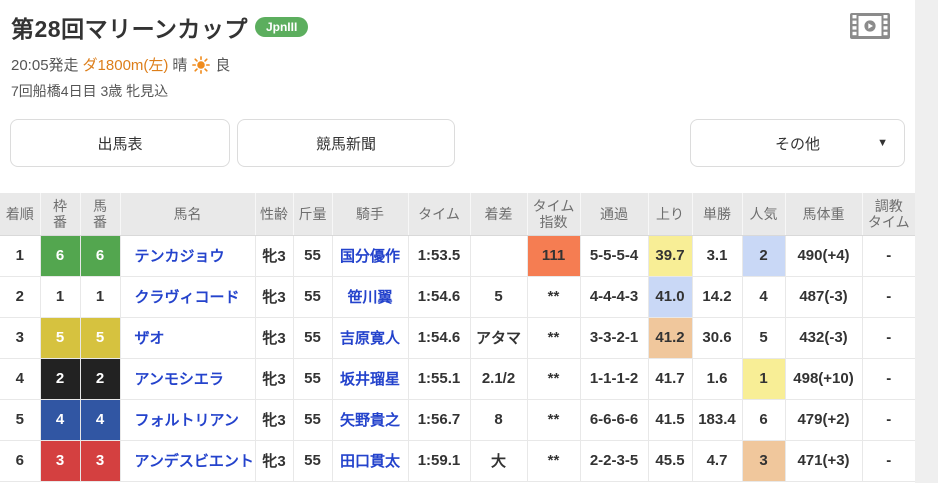 This screenshot has height=483, width=938. What do you see at coordinates (764, 461) in the screenshot?
I see `favorite-rank-cell: 3` at bounding box center [764, 461].